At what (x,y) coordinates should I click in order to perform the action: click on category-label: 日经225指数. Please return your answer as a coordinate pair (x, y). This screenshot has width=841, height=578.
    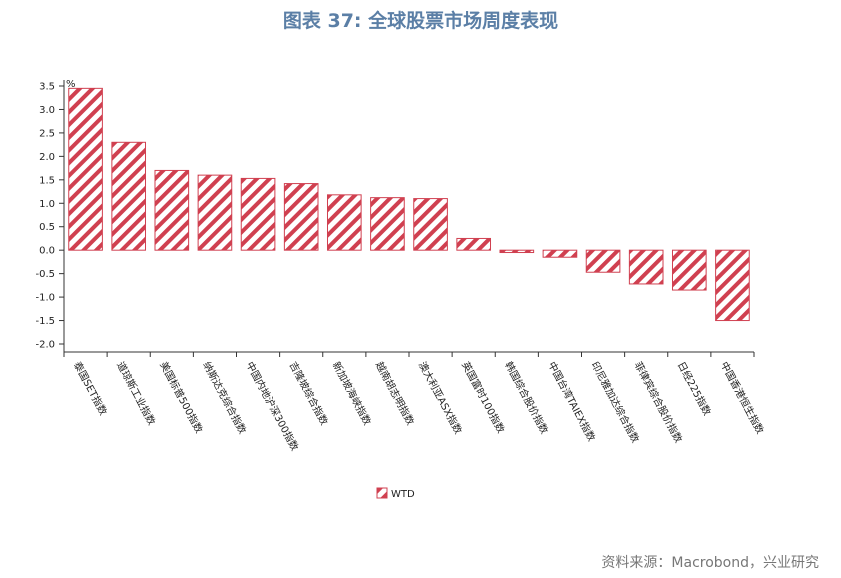
    Looking at the image, I should click on (694, 388).